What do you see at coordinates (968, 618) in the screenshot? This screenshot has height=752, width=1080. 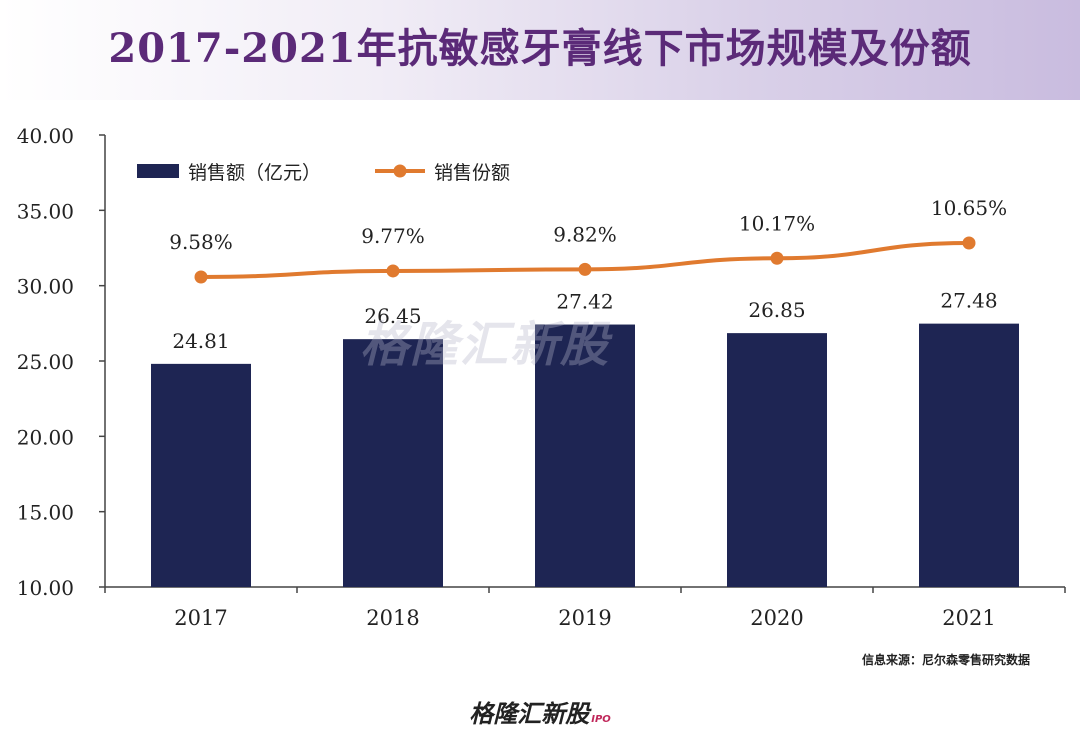 I see `x-tick-label: 2021` at bounding box center [968, 618].